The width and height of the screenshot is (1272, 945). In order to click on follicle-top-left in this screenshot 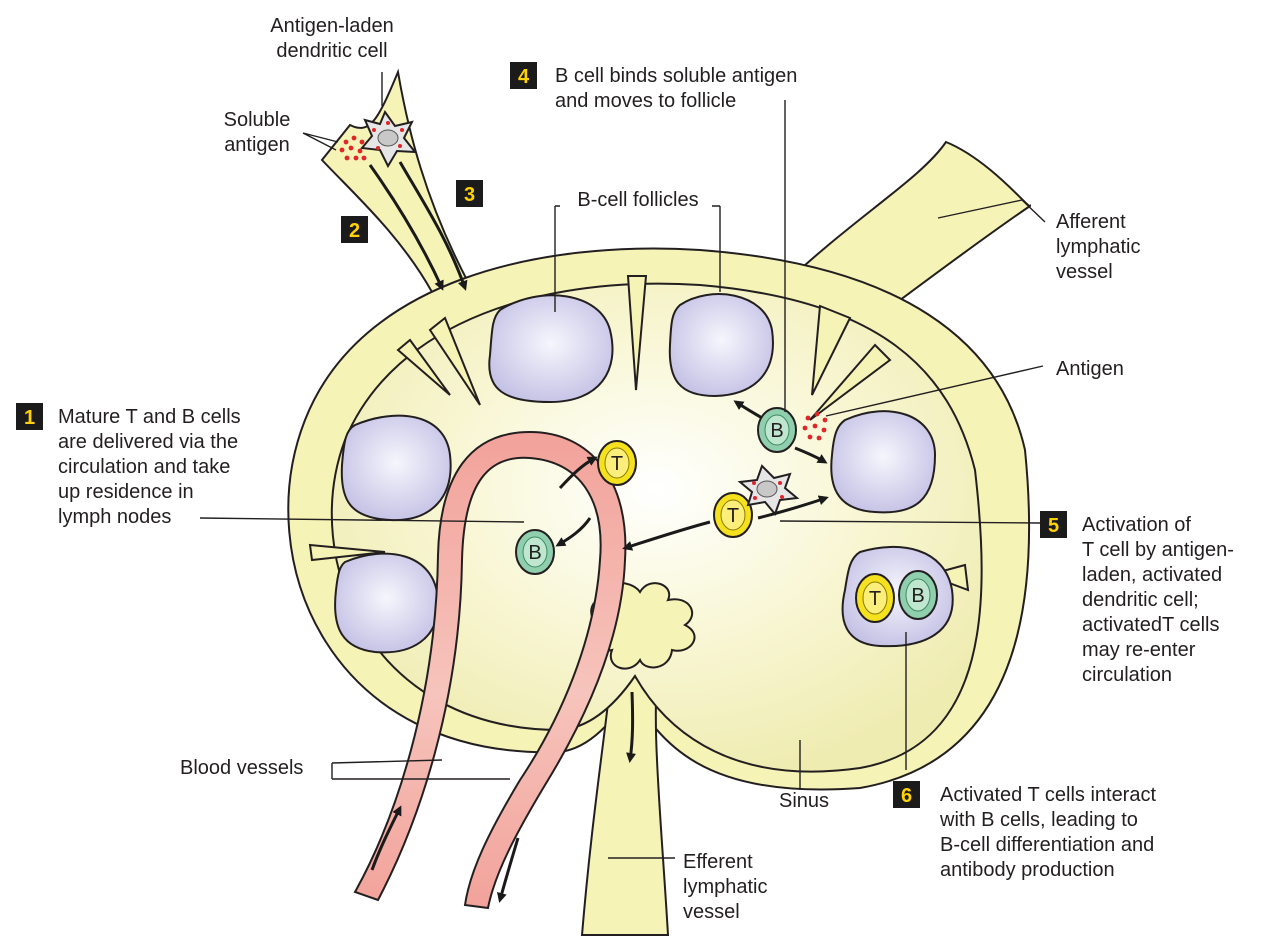, I will do `click(551, 349)`.